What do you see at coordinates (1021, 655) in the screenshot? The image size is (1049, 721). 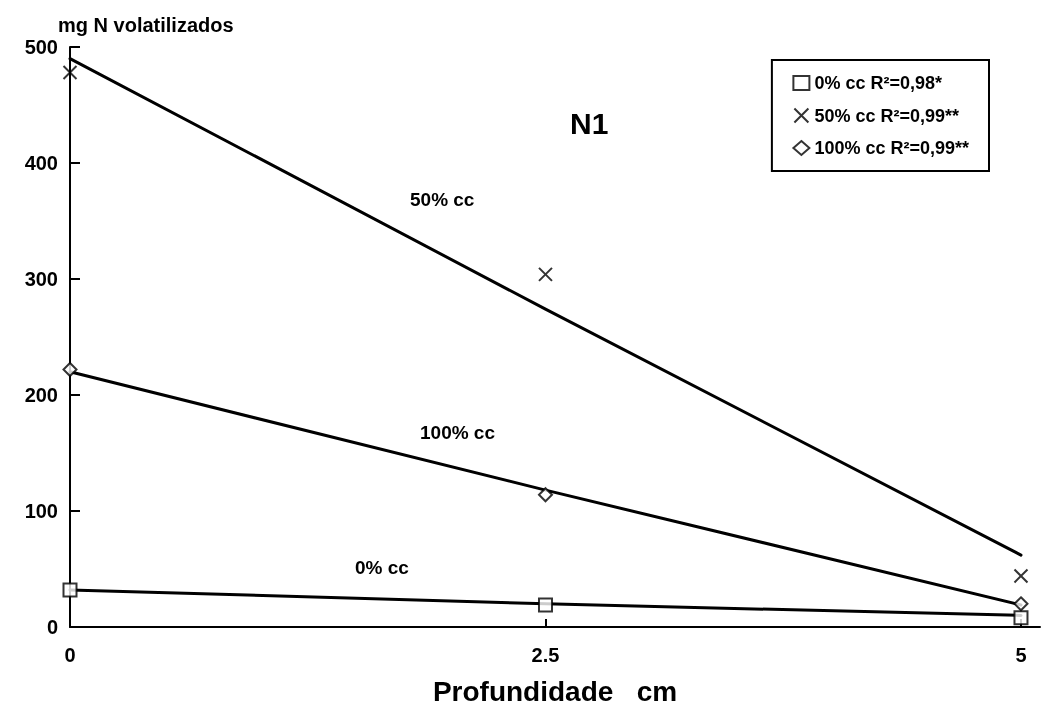 I see `x-tick-label: 5` at bounding box center [1021, 655].